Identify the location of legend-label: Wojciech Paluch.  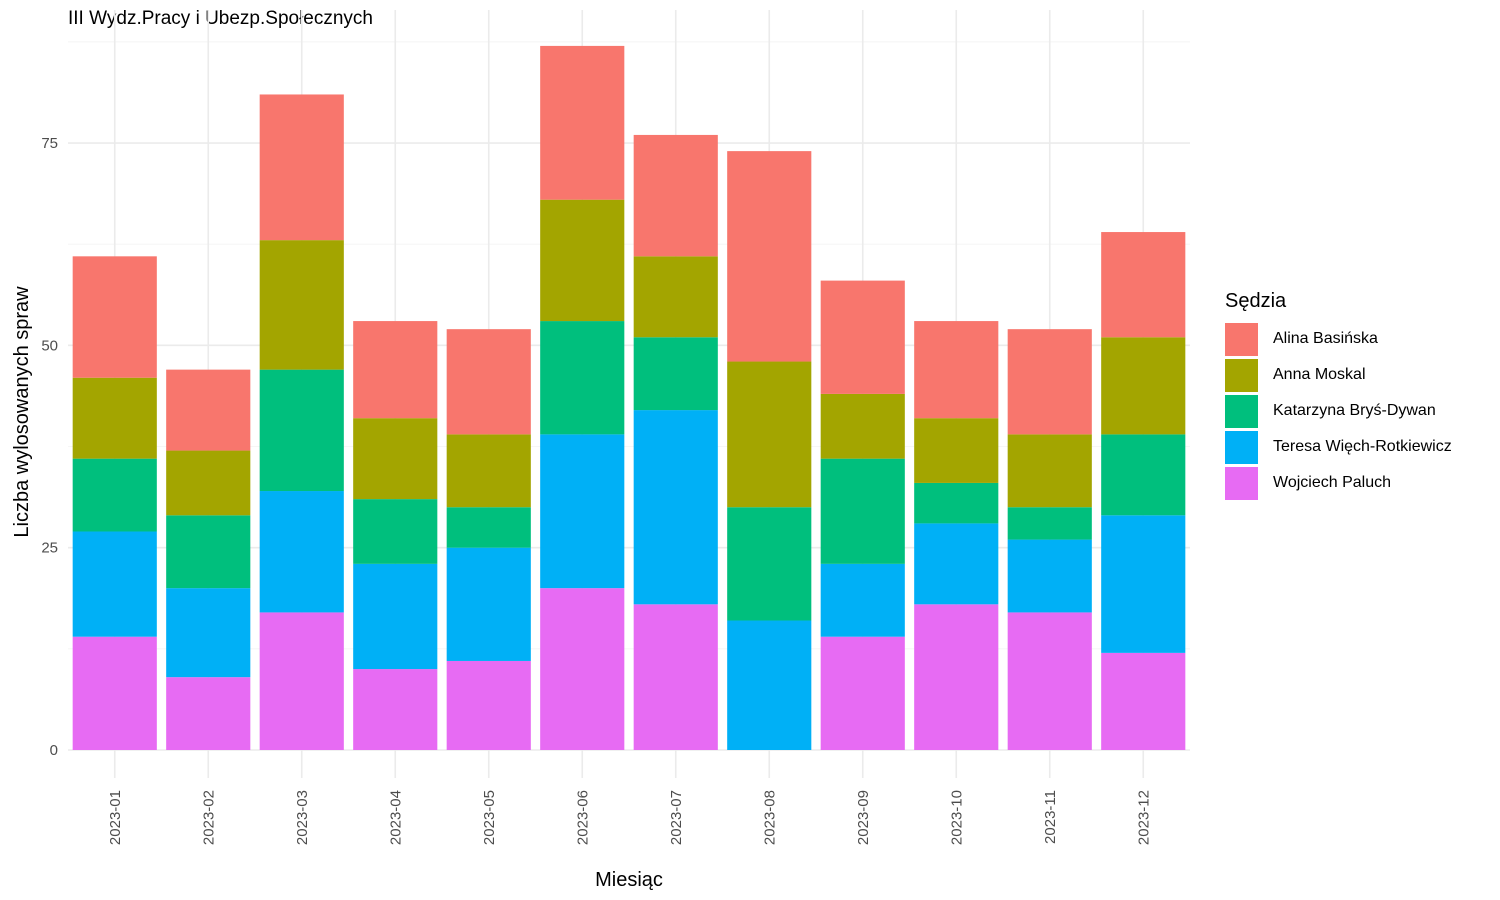
(1332, 482).